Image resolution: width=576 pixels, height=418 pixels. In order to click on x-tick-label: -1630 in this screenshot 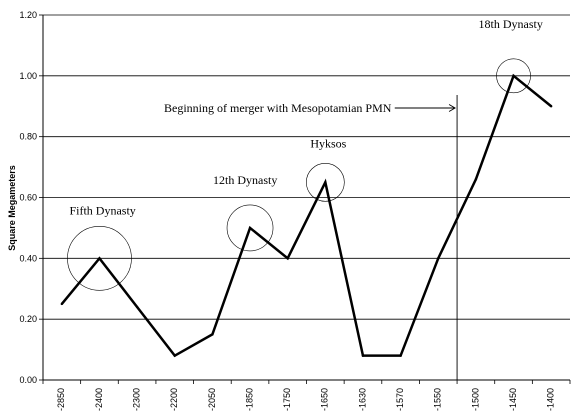, I will do `click(362, 399)`.